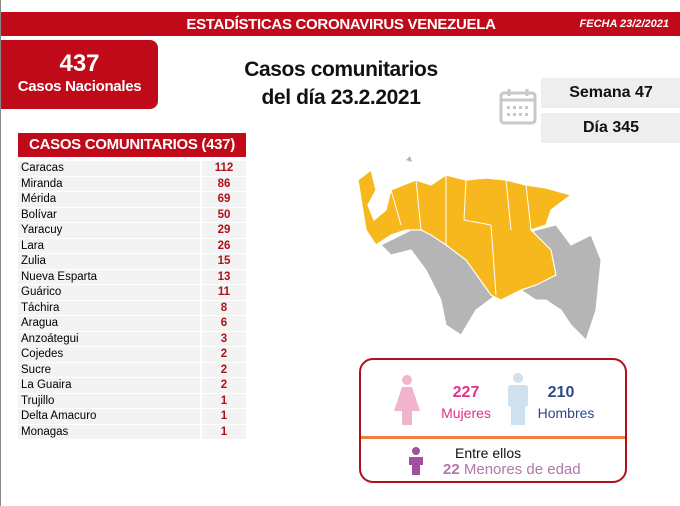 The image size is (680, 506). I want to click on table-row: Sucre 2, so click(132, 370).